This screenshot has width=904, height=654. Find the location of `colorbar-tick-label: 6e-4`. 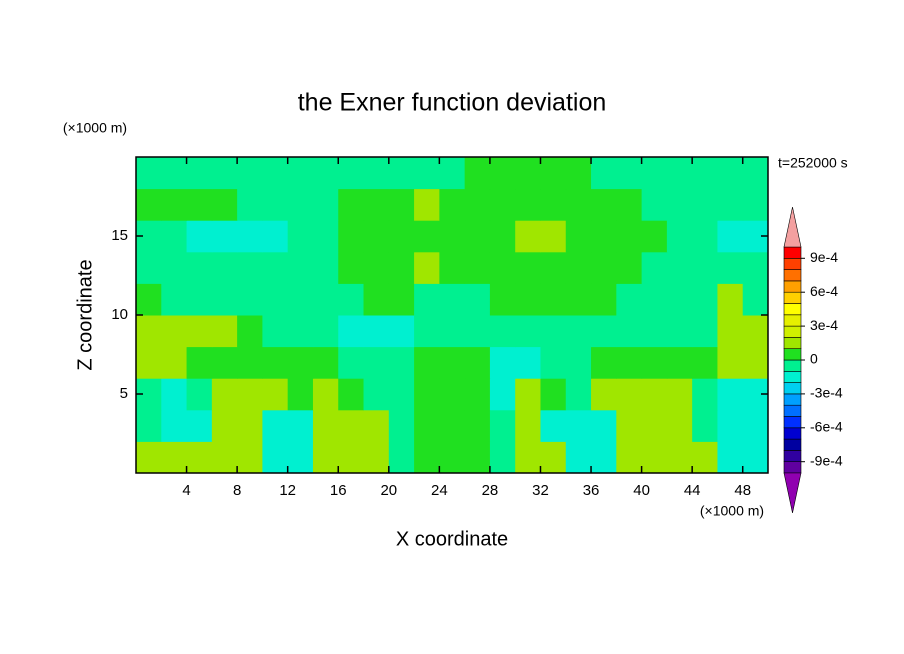

colorbar-tick-label: 6e-4 is located at coordinates (824, 291).